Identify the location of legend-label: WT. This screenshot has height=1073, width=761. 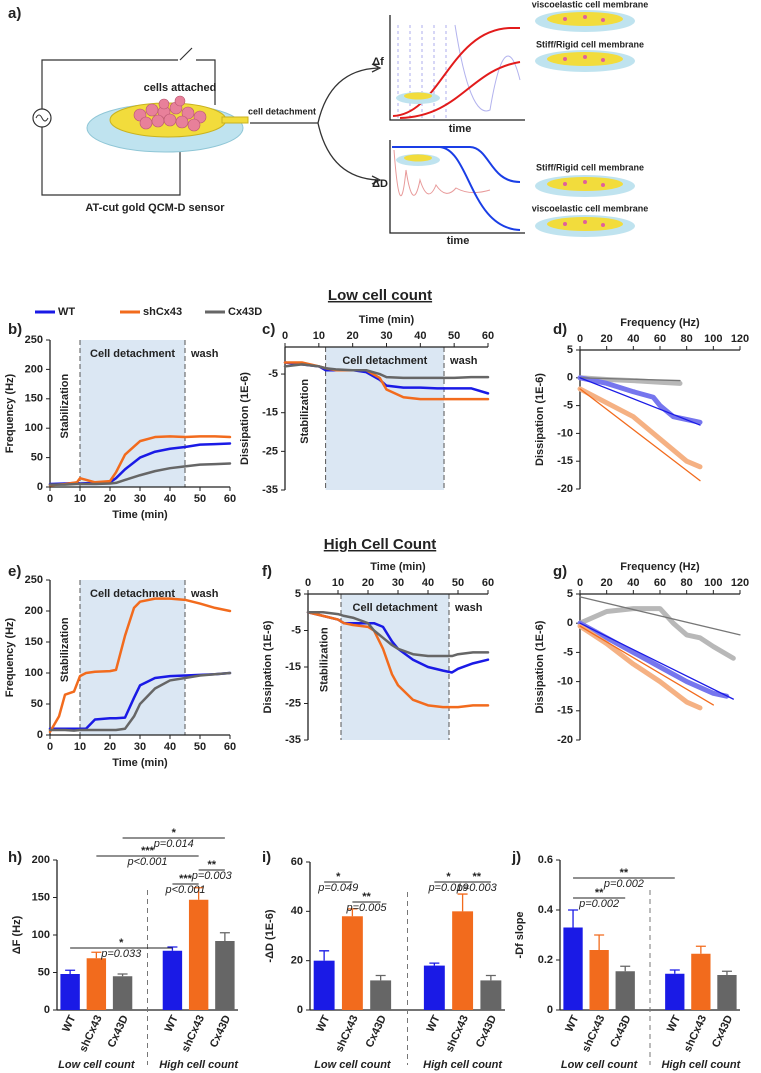
(66, 312).